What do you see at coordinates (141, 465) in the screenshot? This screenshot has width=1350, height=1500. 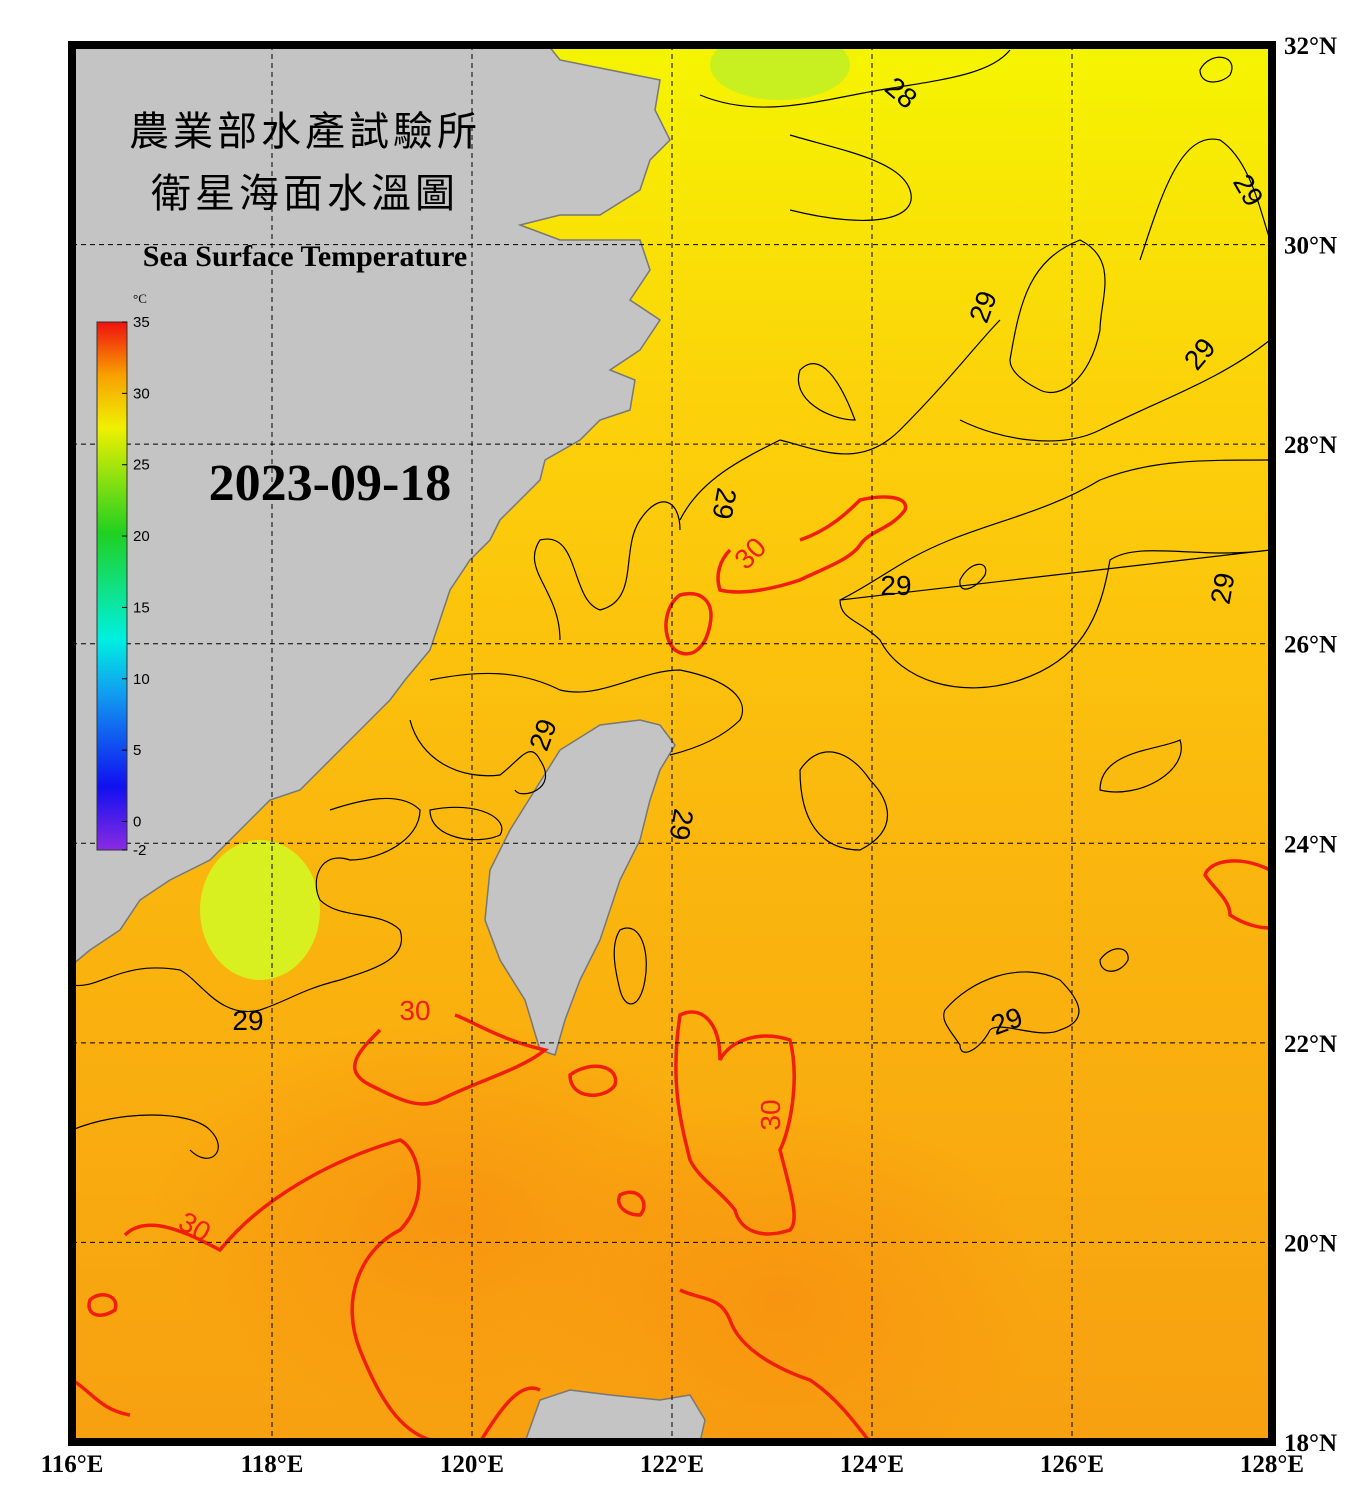 I see `colorbar-tick-label: 25` at bounding box center [141, 465].